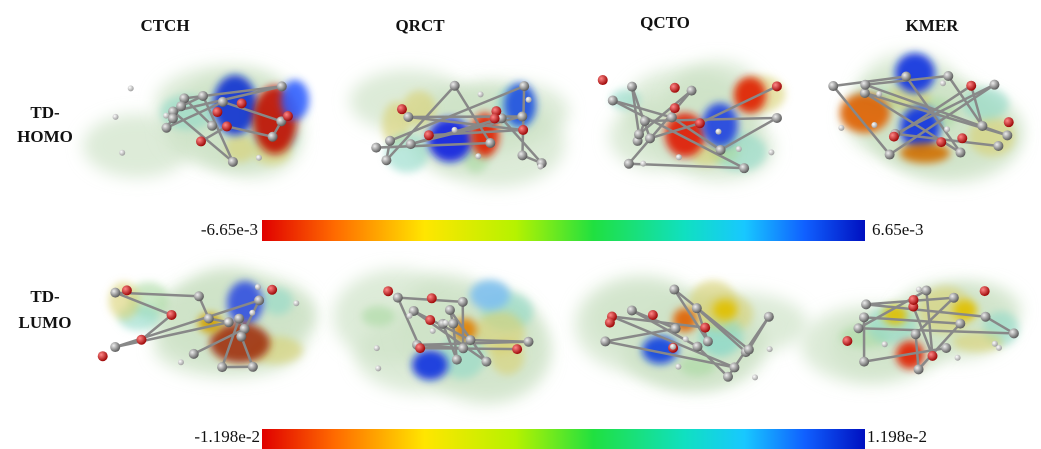  Describe the element at coordinates (563, 230) in the screenshot. I see `colorbar` at that location.